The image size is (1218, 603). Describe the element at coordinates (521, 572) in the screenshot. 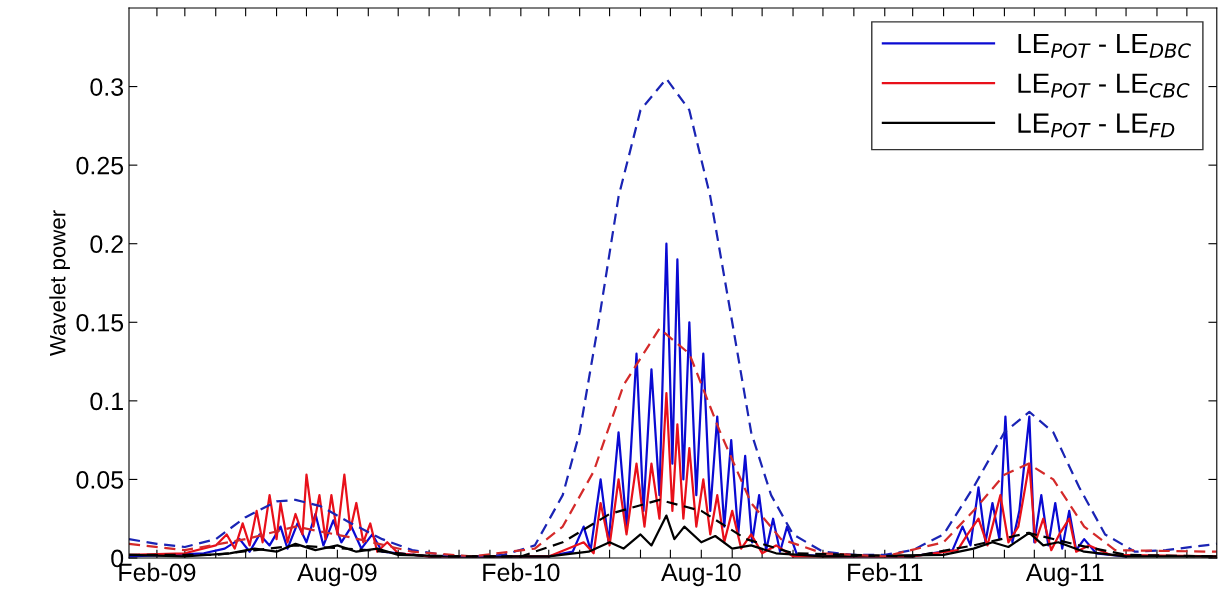

I see `x-tick-label: Feb-10` at that location.